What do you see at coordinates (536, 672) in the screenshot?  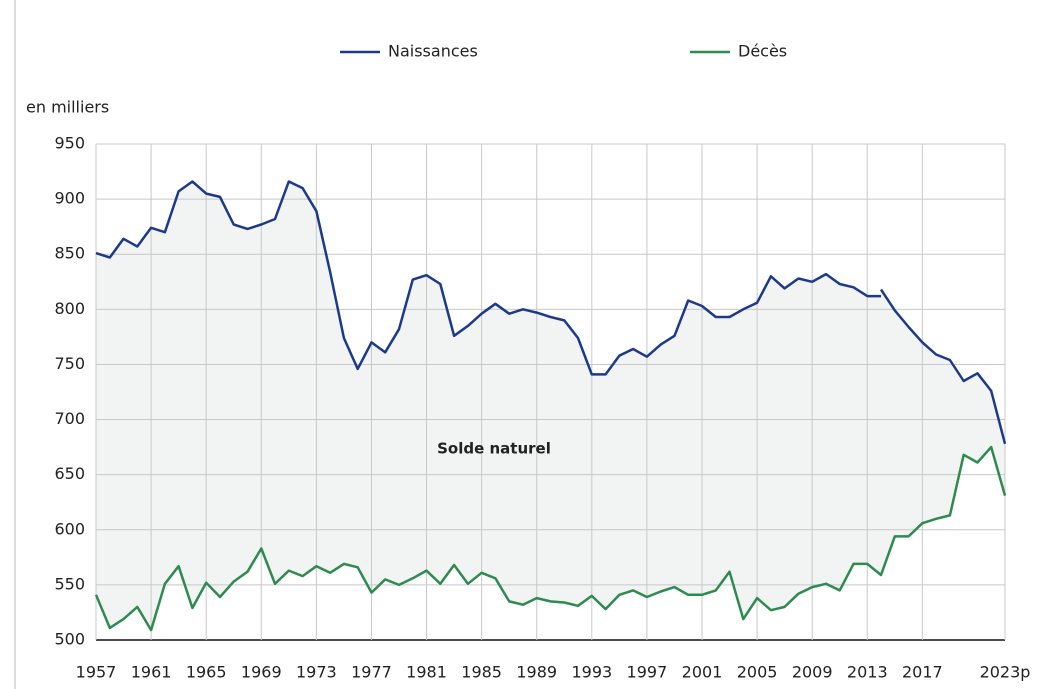 I see `x-tick-label: 1989` at bounding box center [536, 672].